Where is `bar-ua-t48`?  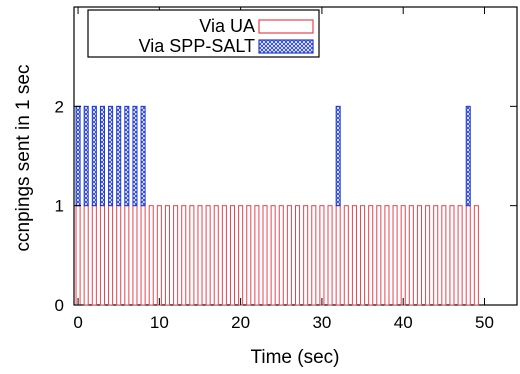
bar-ua-t48 is located at coordinates (468, 255).